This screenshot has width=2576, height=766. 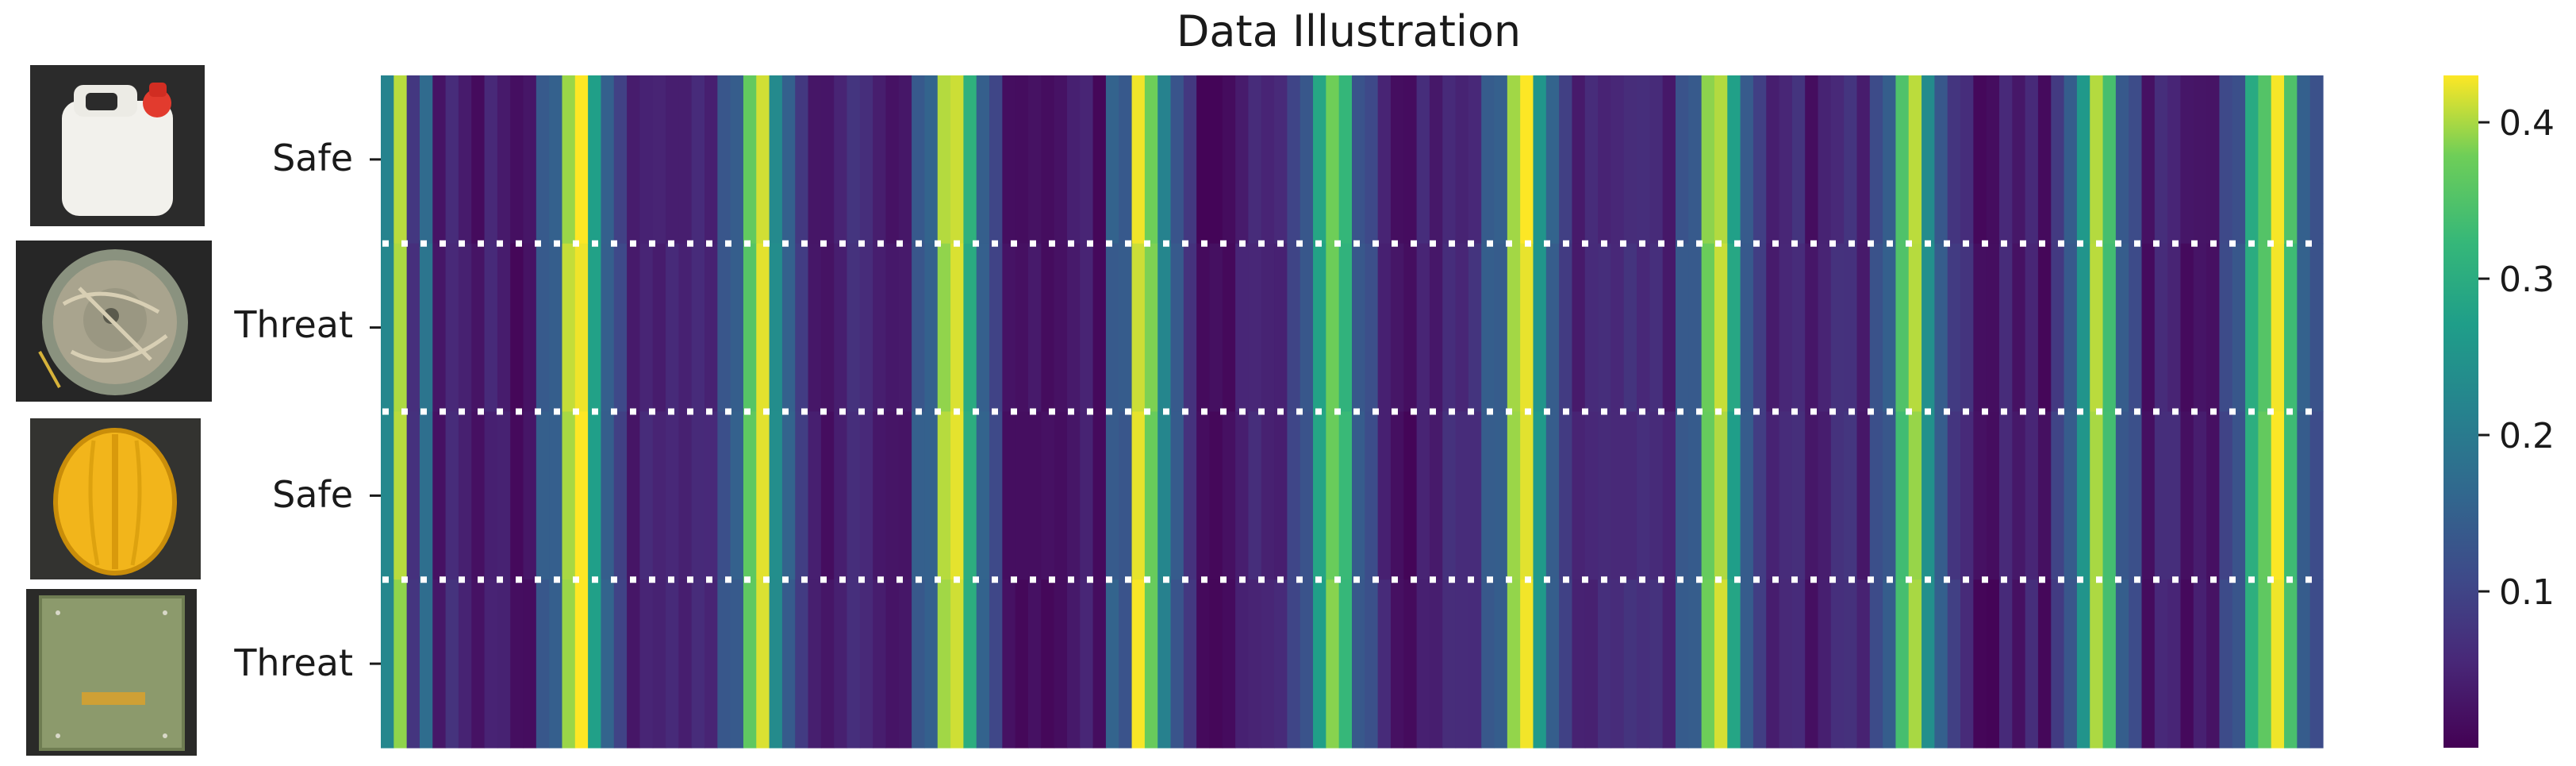 I want to click on chart-title: Data Illustration, so click(x=1349, y=31).